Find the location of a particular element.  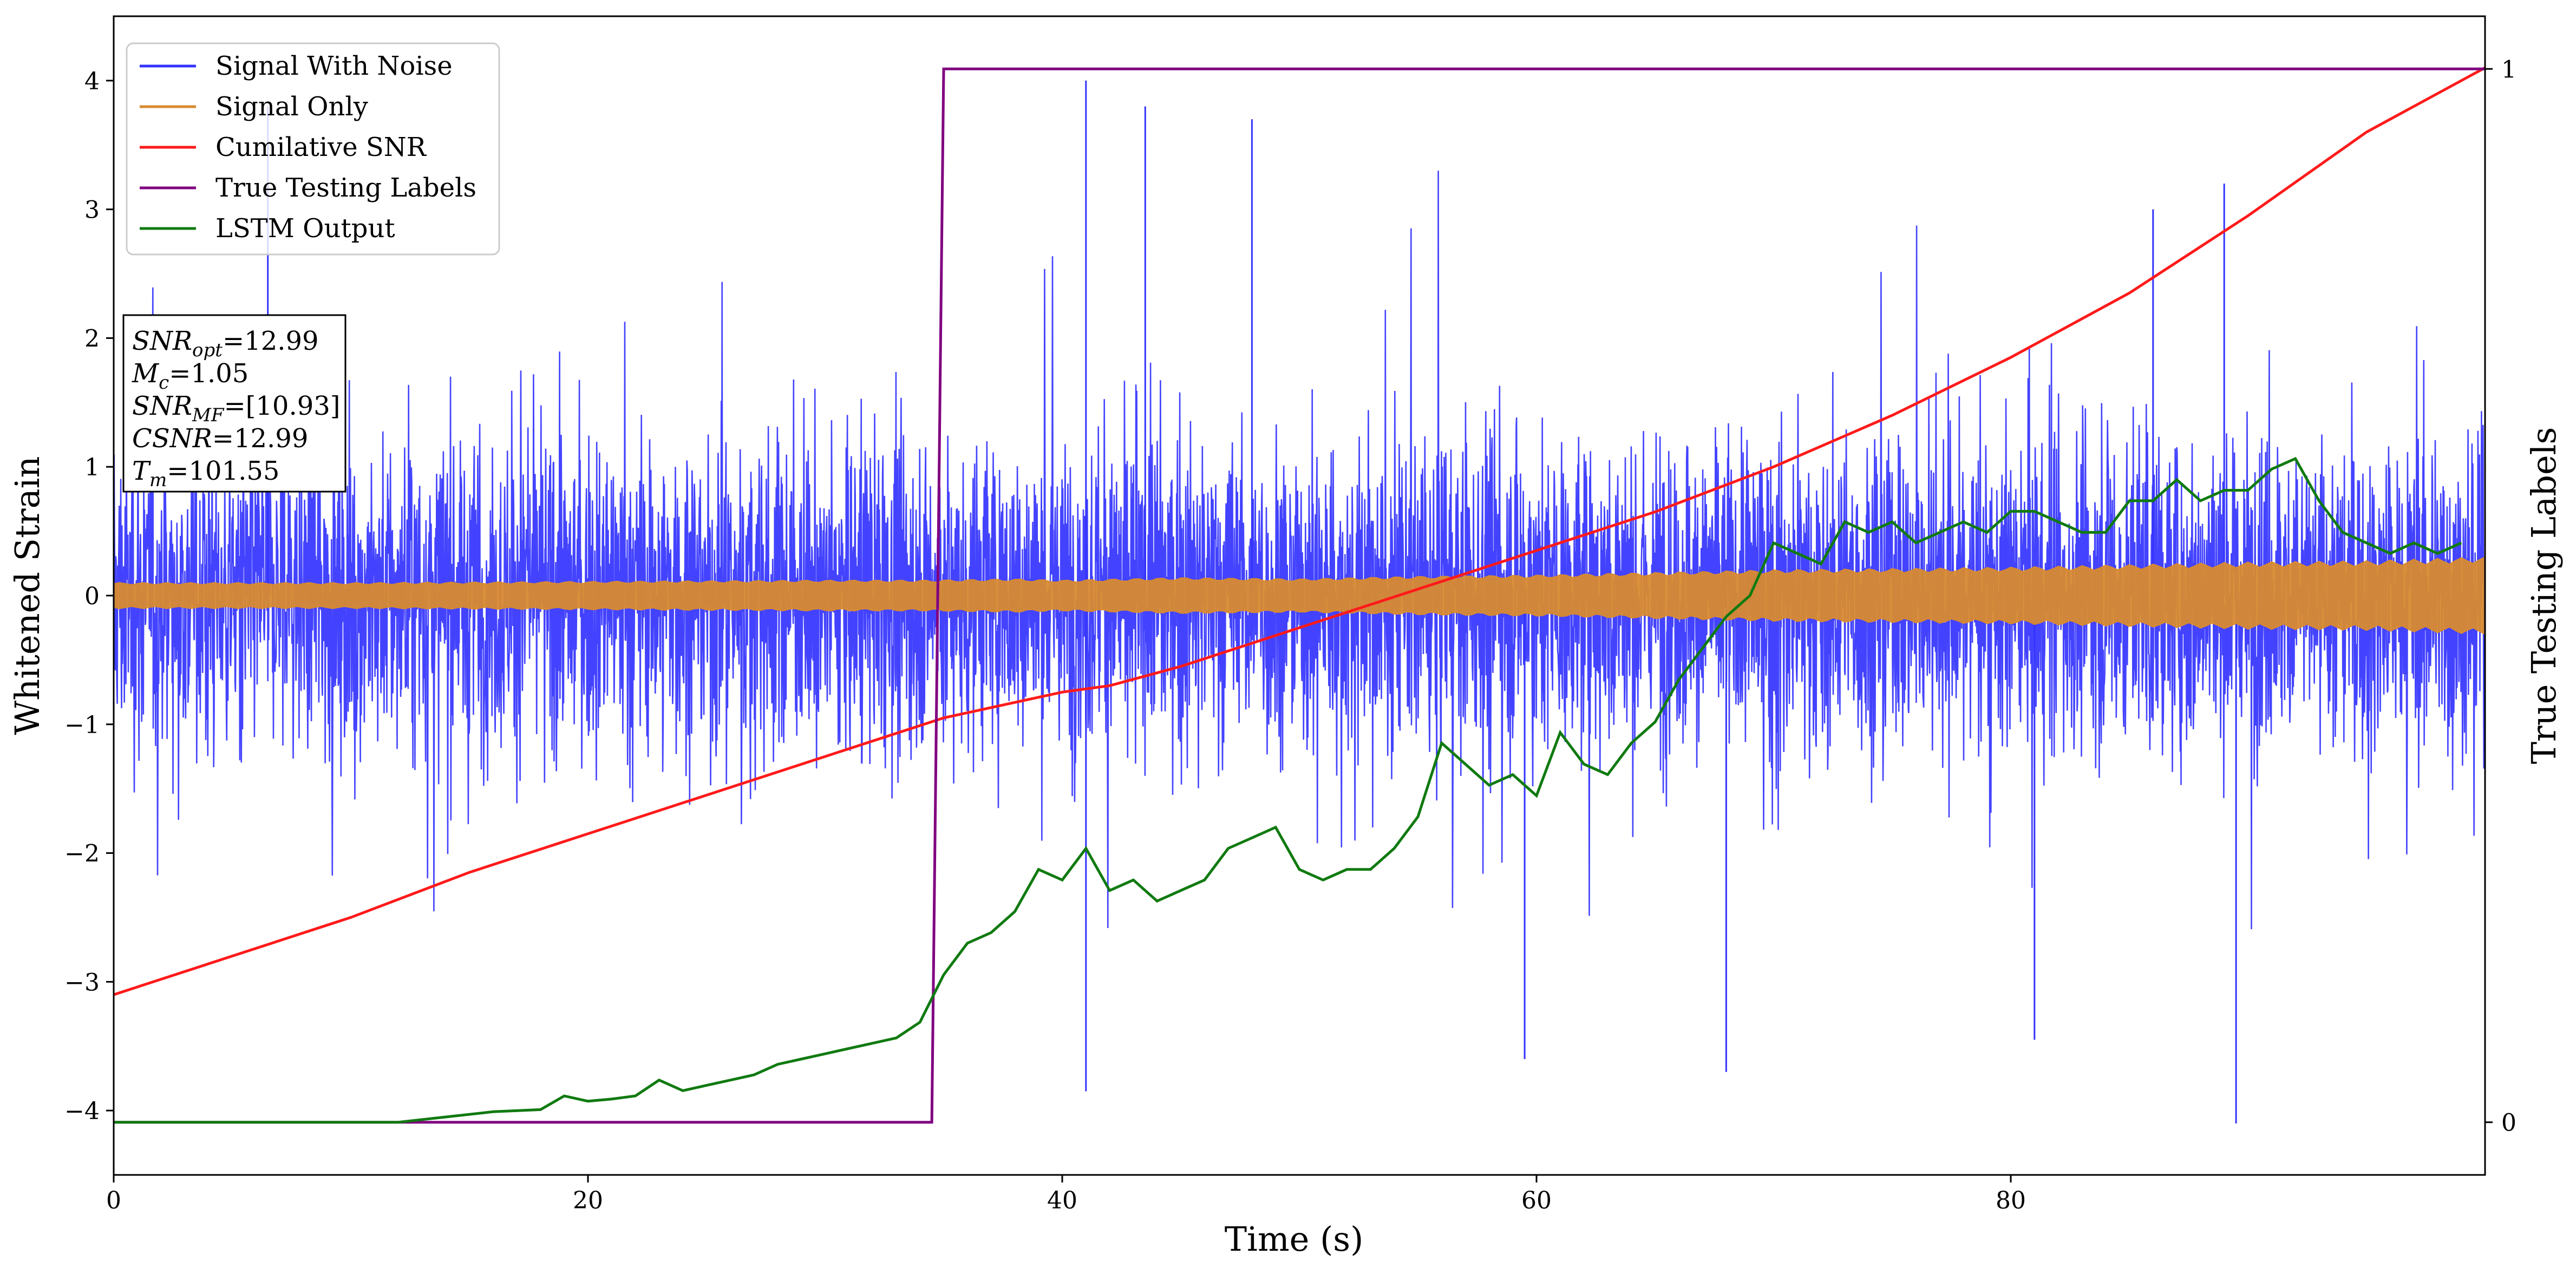

y-tick-label: −3 is located at coordinates (82, 982).